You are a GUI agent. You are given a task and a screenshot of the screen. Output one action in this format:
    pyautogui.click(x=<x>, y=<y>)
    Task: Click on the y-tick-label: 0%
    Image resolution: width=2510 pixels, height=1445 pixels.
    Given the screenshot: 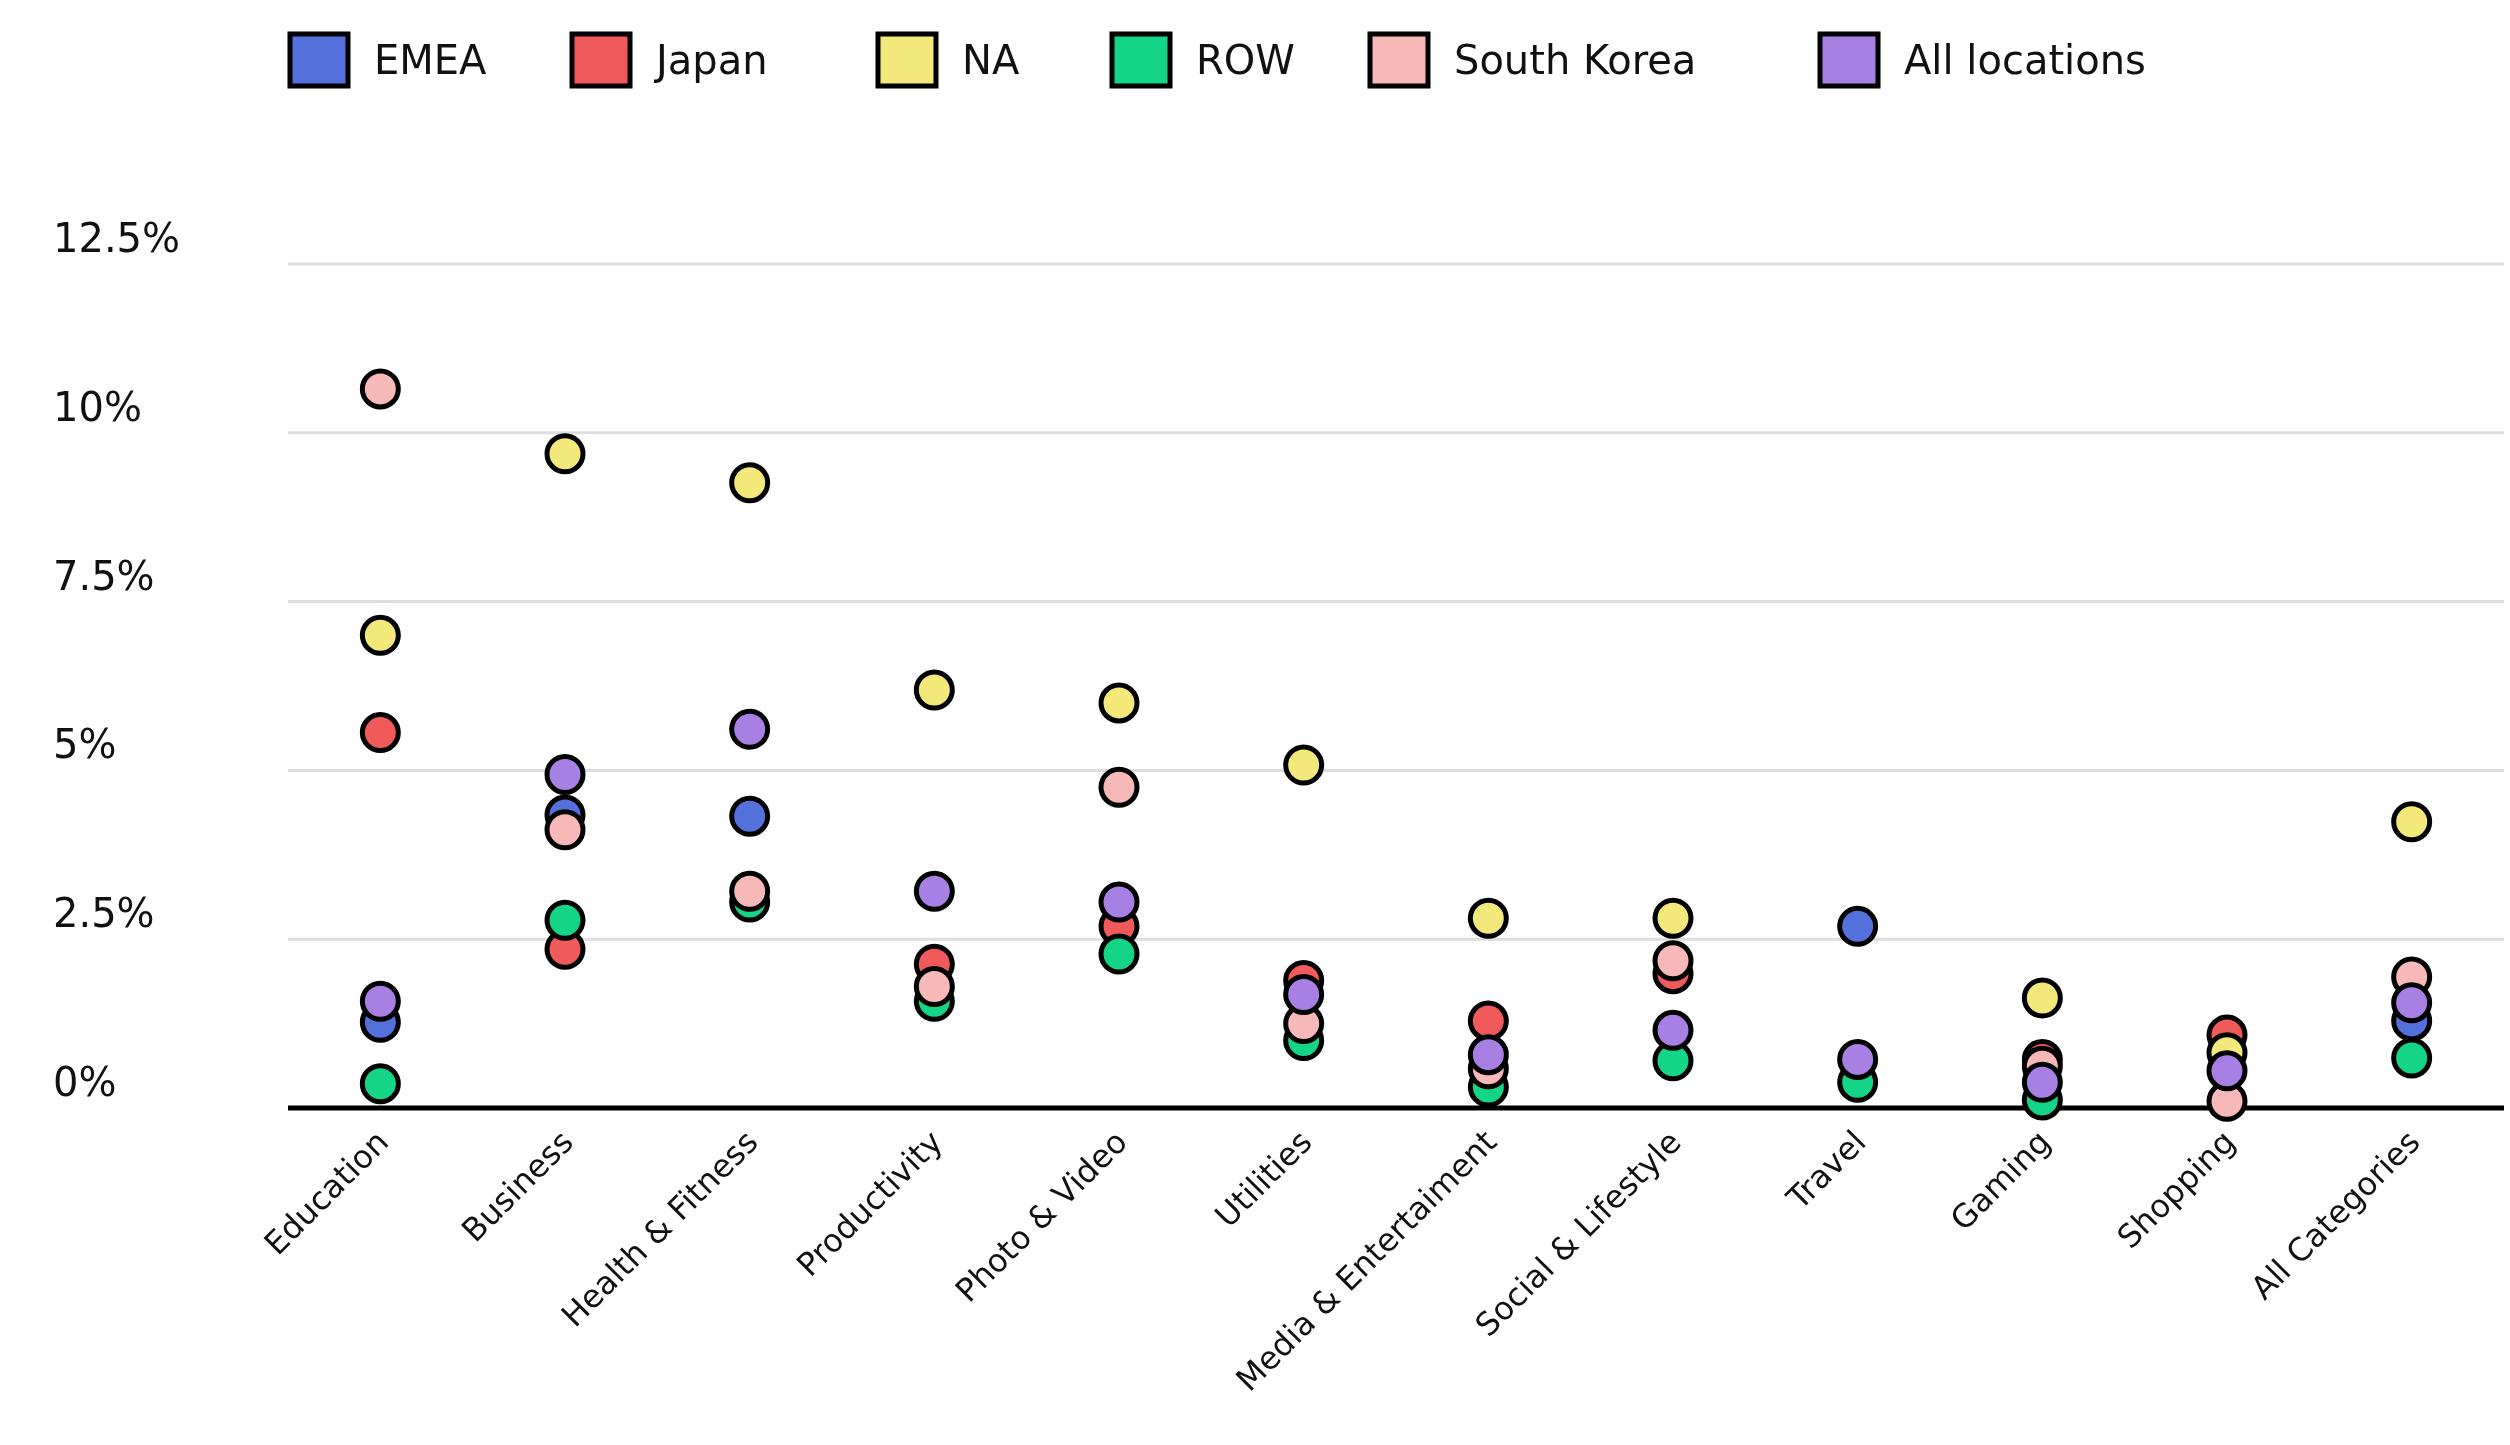 What is the action you would take?
    pyautogui.click(x=85, y=1082)
    